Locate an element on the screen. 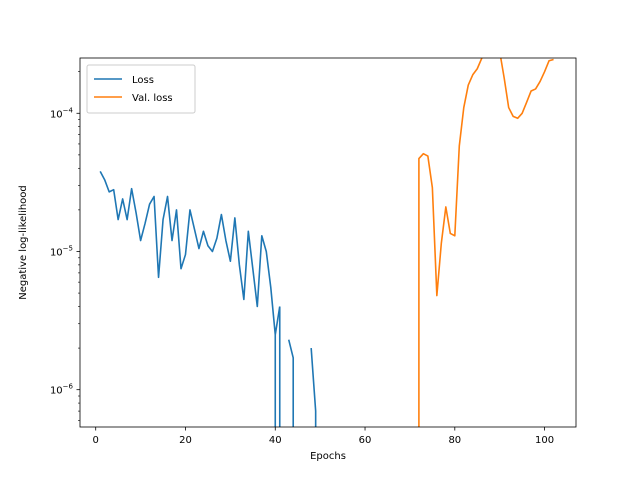 The image size is (640, 480). y-axis: 10⁻⁶ 10⁻⁵ 10⁻⁴ is located at coordinates (65, 246).